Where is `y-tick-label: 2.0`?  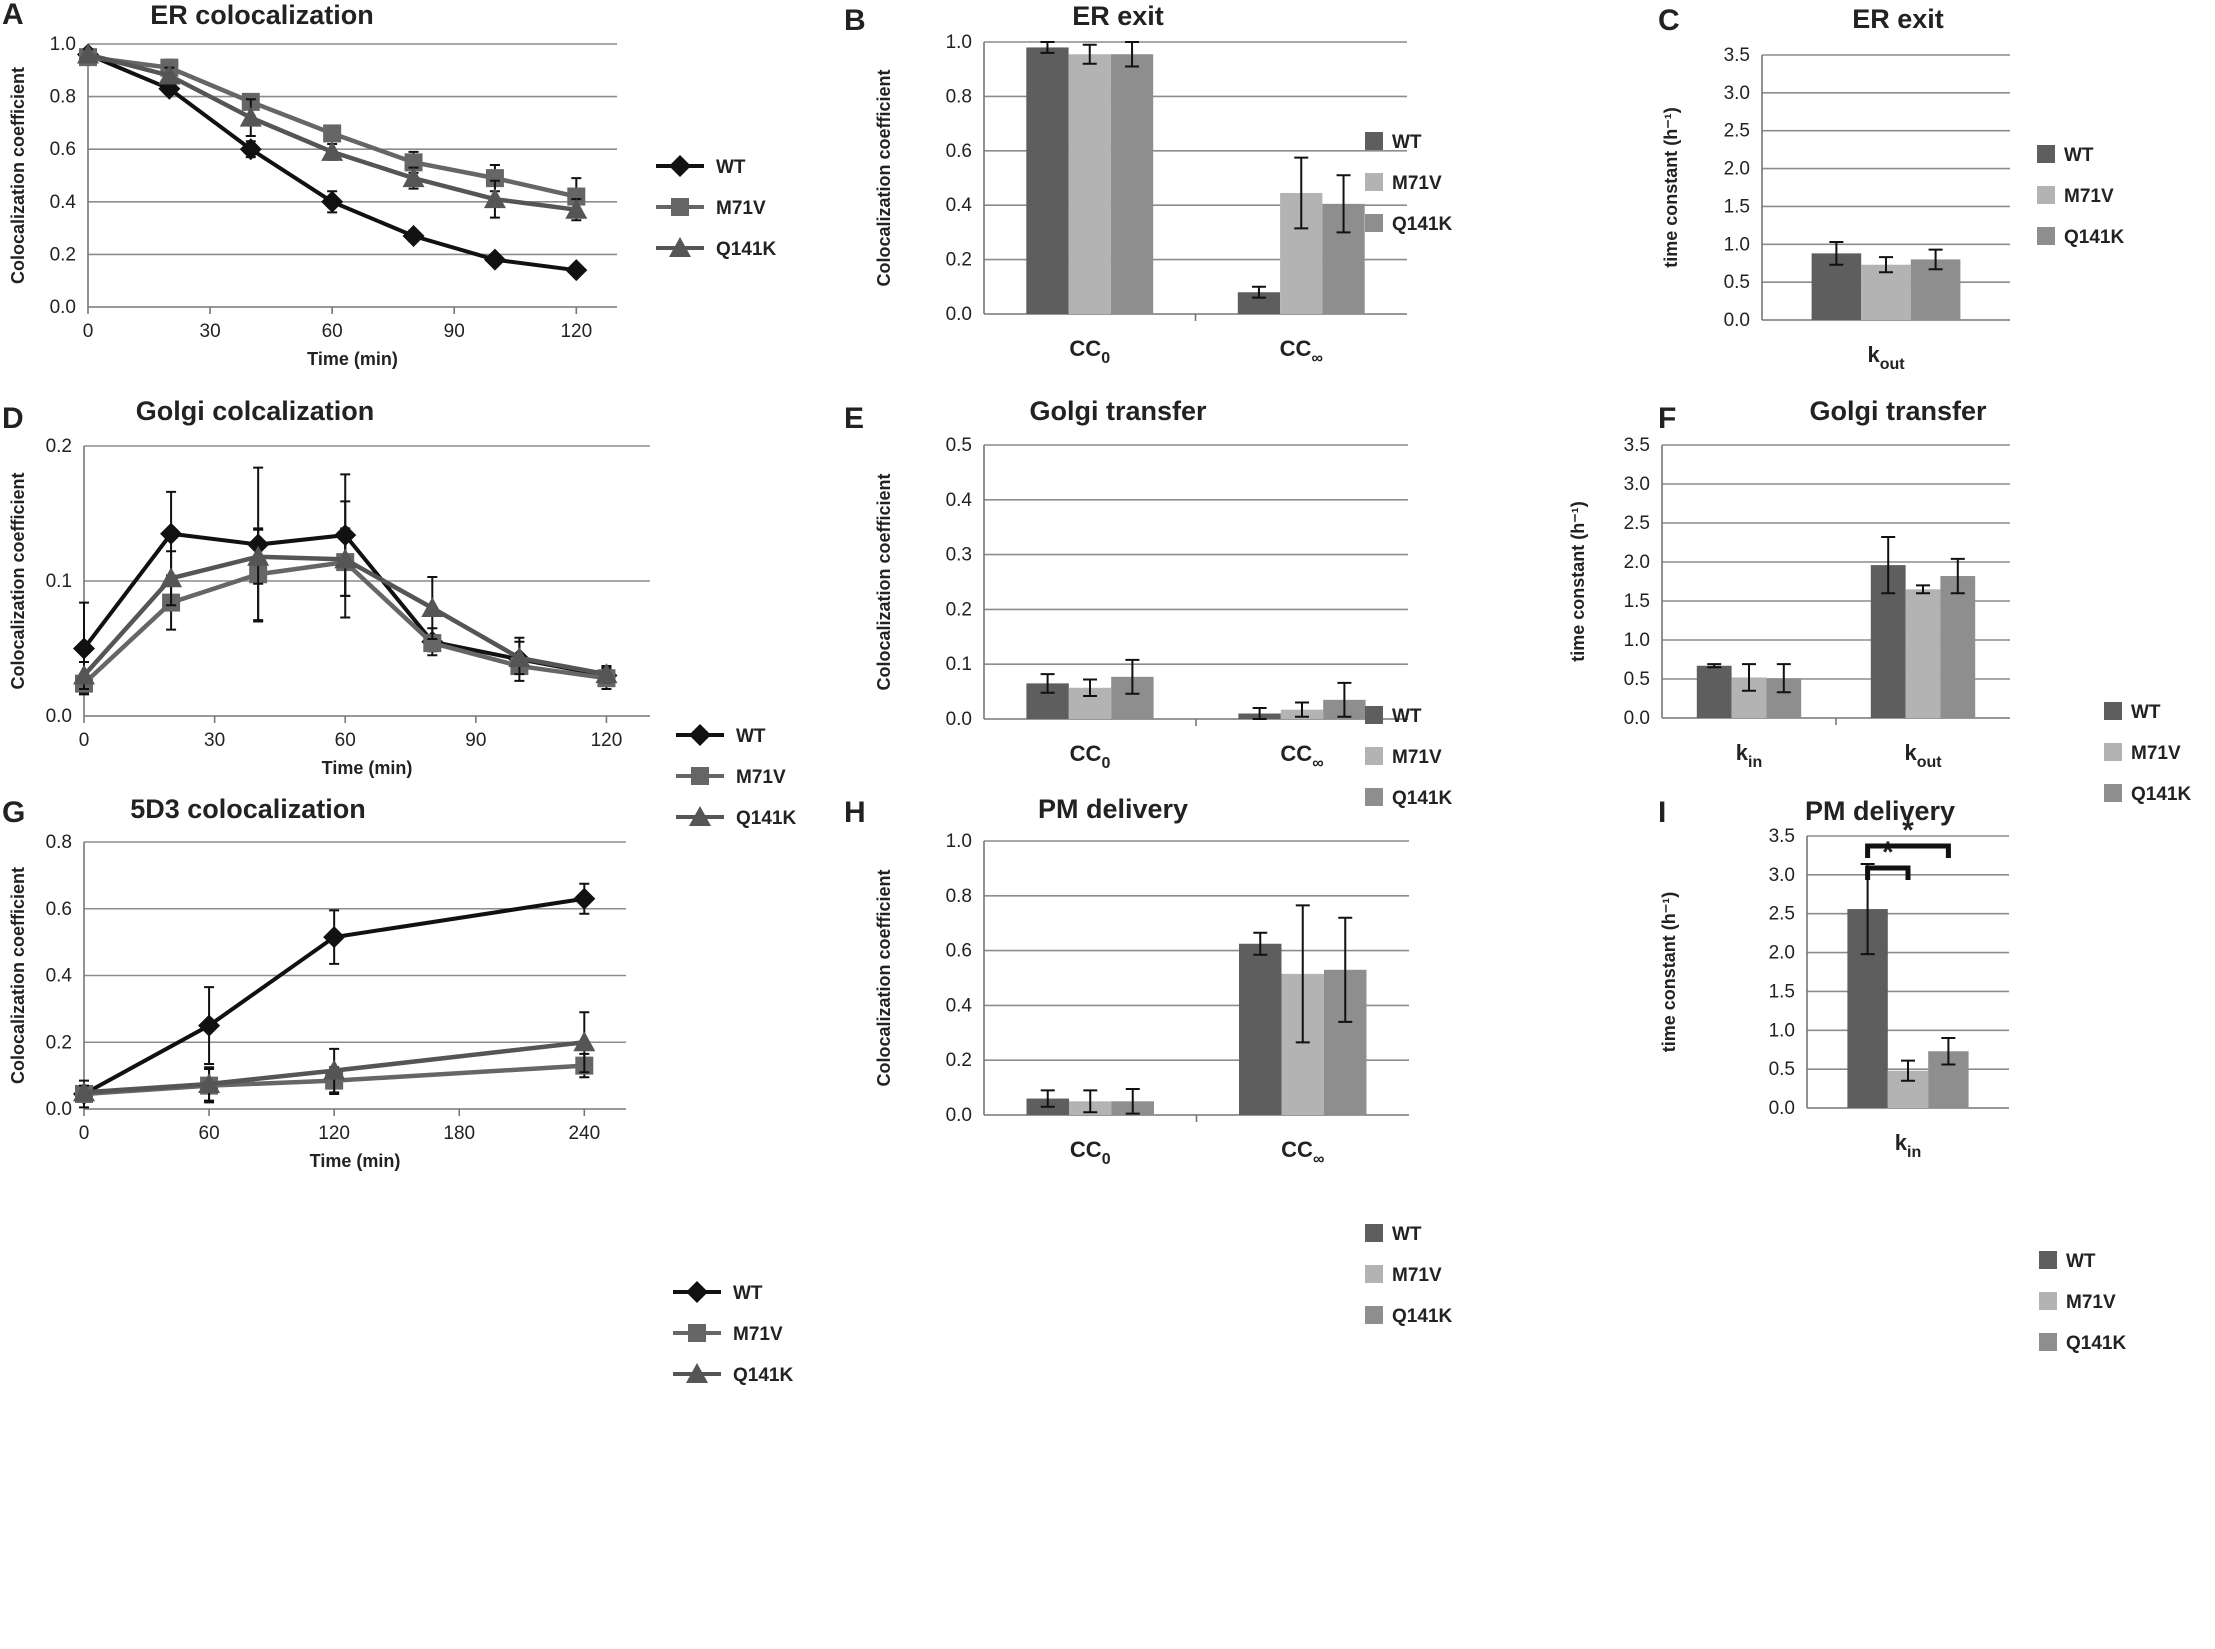 y-tick-label: 2.0 is located at coordinates (1782, 953).